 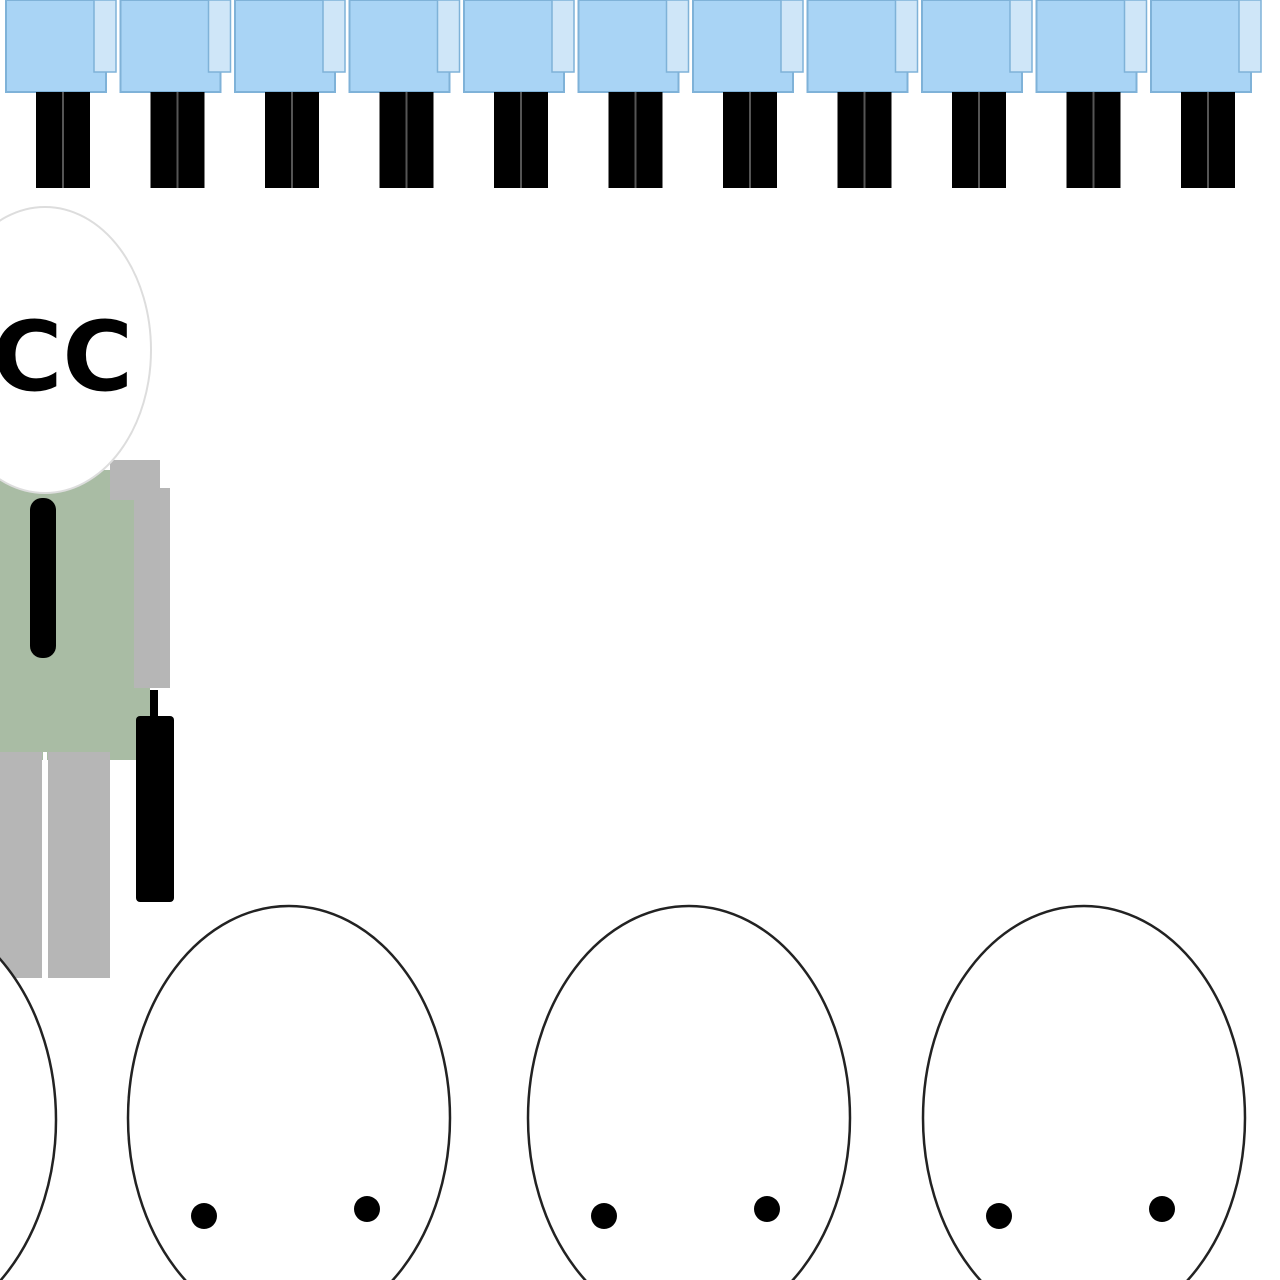 I want to click on presenter-figure: CC, so click(x=87, y=592).